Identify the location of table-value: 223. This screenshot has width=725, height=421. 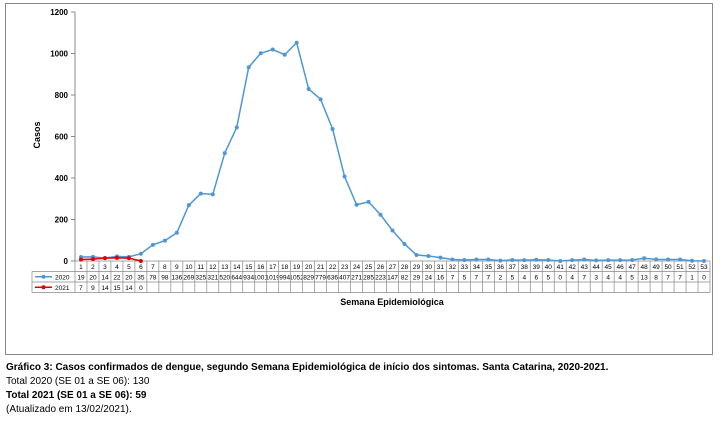
(380, 278).